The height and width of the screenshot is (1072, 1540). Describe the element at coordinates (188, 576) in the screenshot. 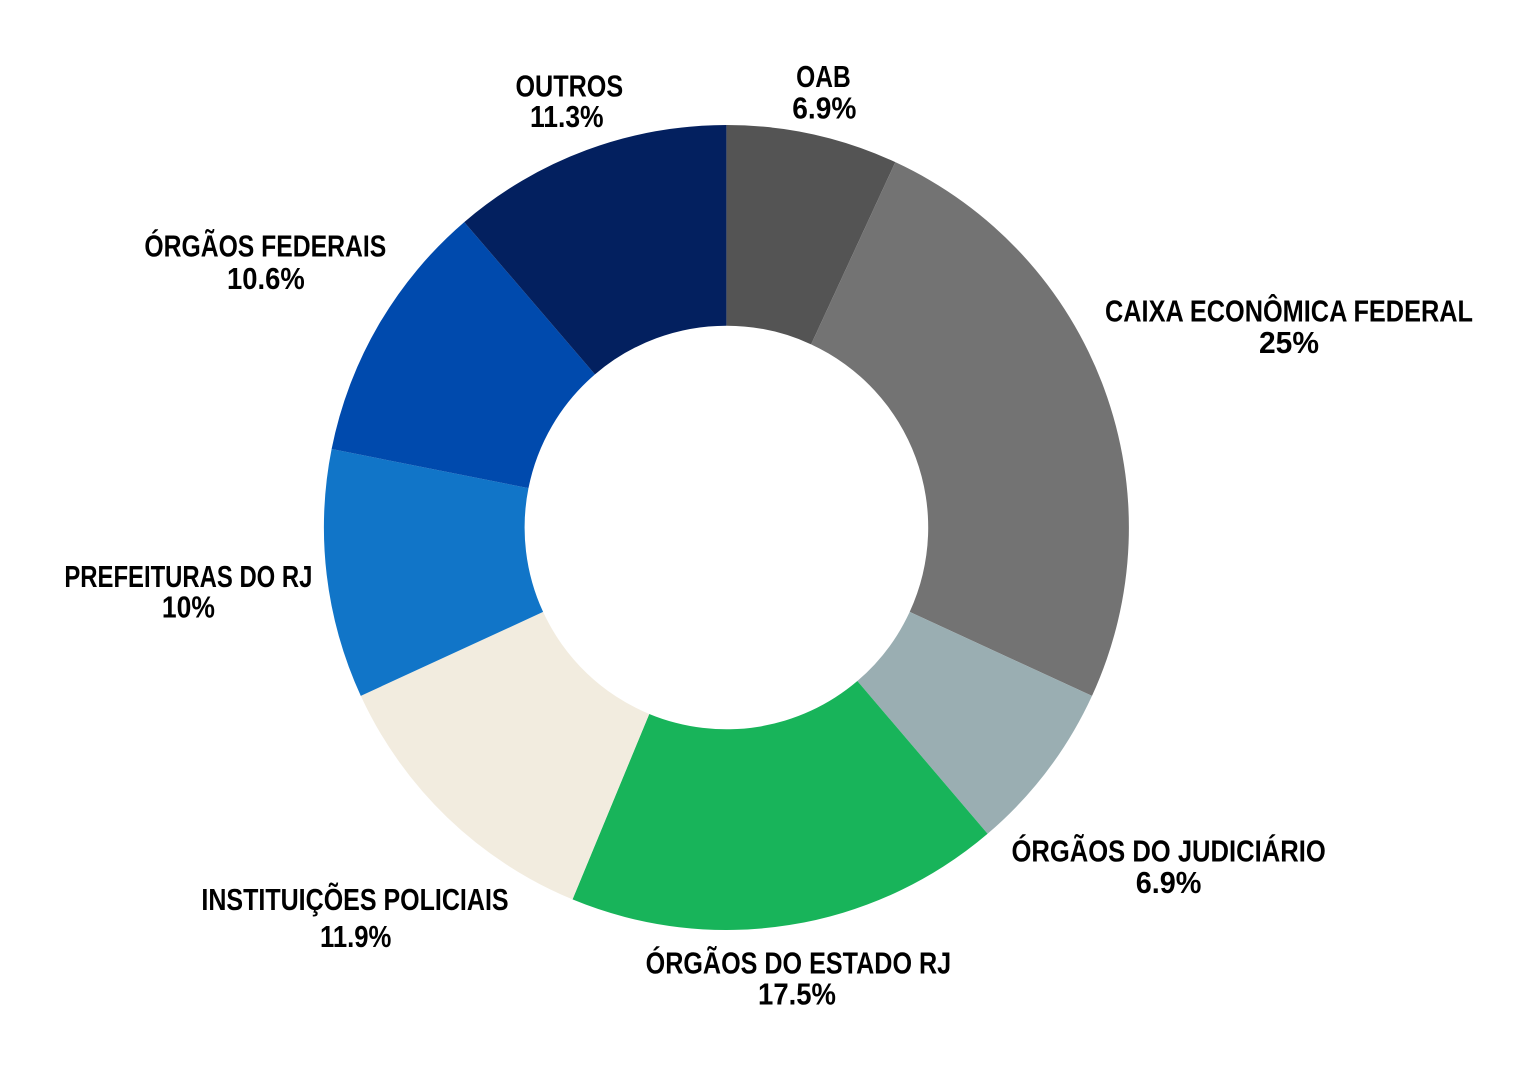

I see `svg-text: PREFEITURAS DO RJ` at that location.